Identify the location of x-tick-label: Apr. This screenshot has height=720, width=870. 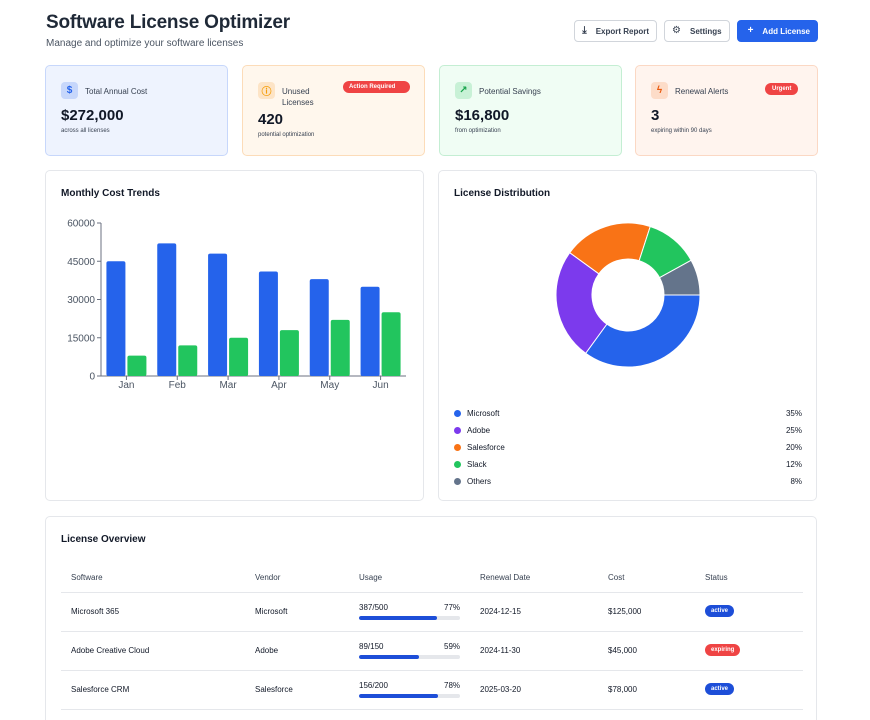
(279, 385).